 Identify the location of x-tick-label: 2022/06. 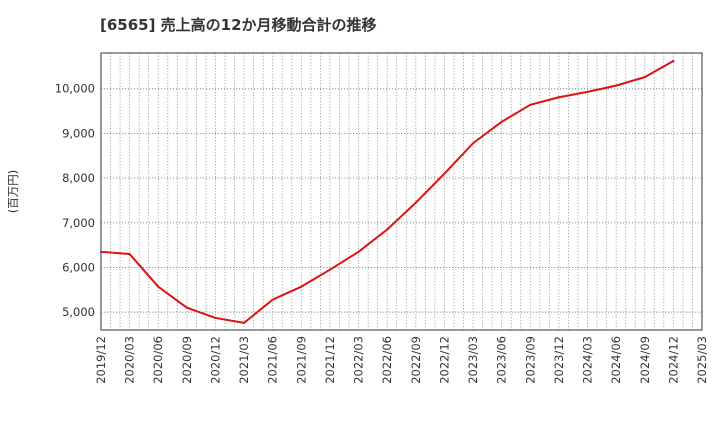
(387, 360).